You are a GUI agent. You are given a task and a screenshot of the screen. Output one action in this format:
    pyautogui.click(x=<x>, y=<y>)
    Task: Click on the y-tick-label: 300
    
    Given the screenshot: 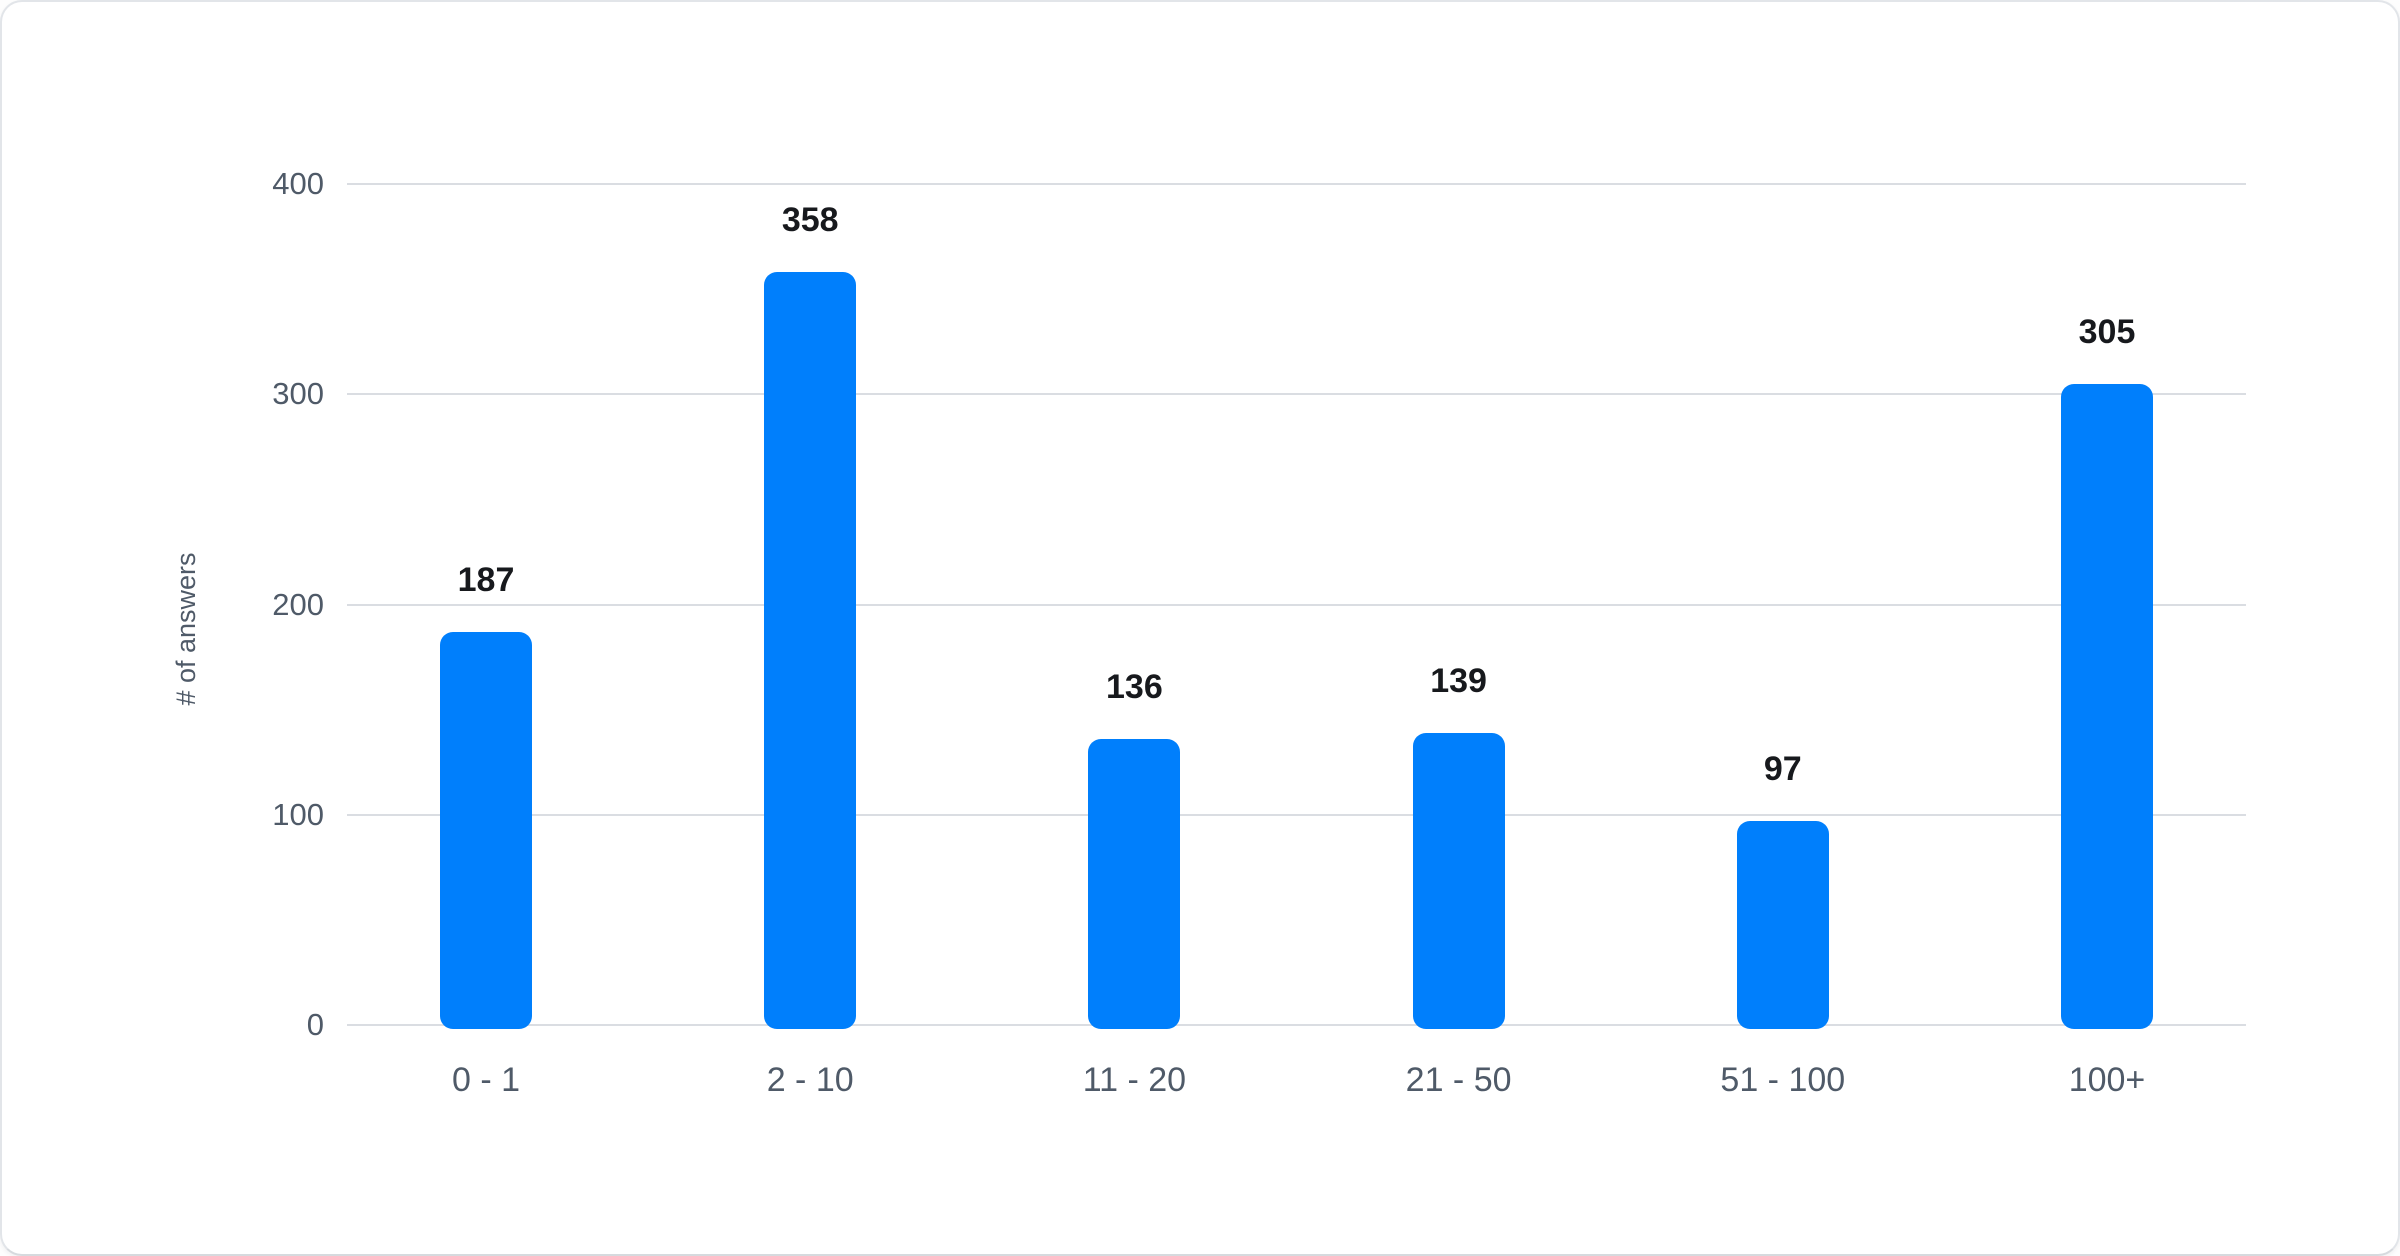 What is the action you would take?
    pyautogui.click(x=298, y=394)
    